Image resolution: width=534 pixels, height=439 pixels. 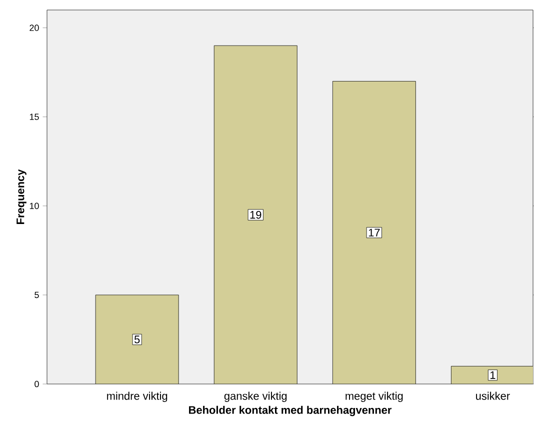 I want to click on x-tick-label: meget viktig, so click(x=374, y=397).